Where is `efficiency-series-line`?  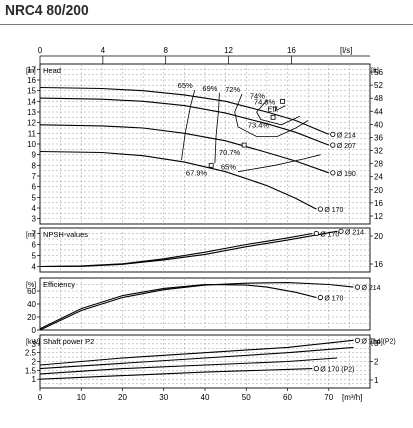 efficiency-series-line is located at coordinates (196, 306).